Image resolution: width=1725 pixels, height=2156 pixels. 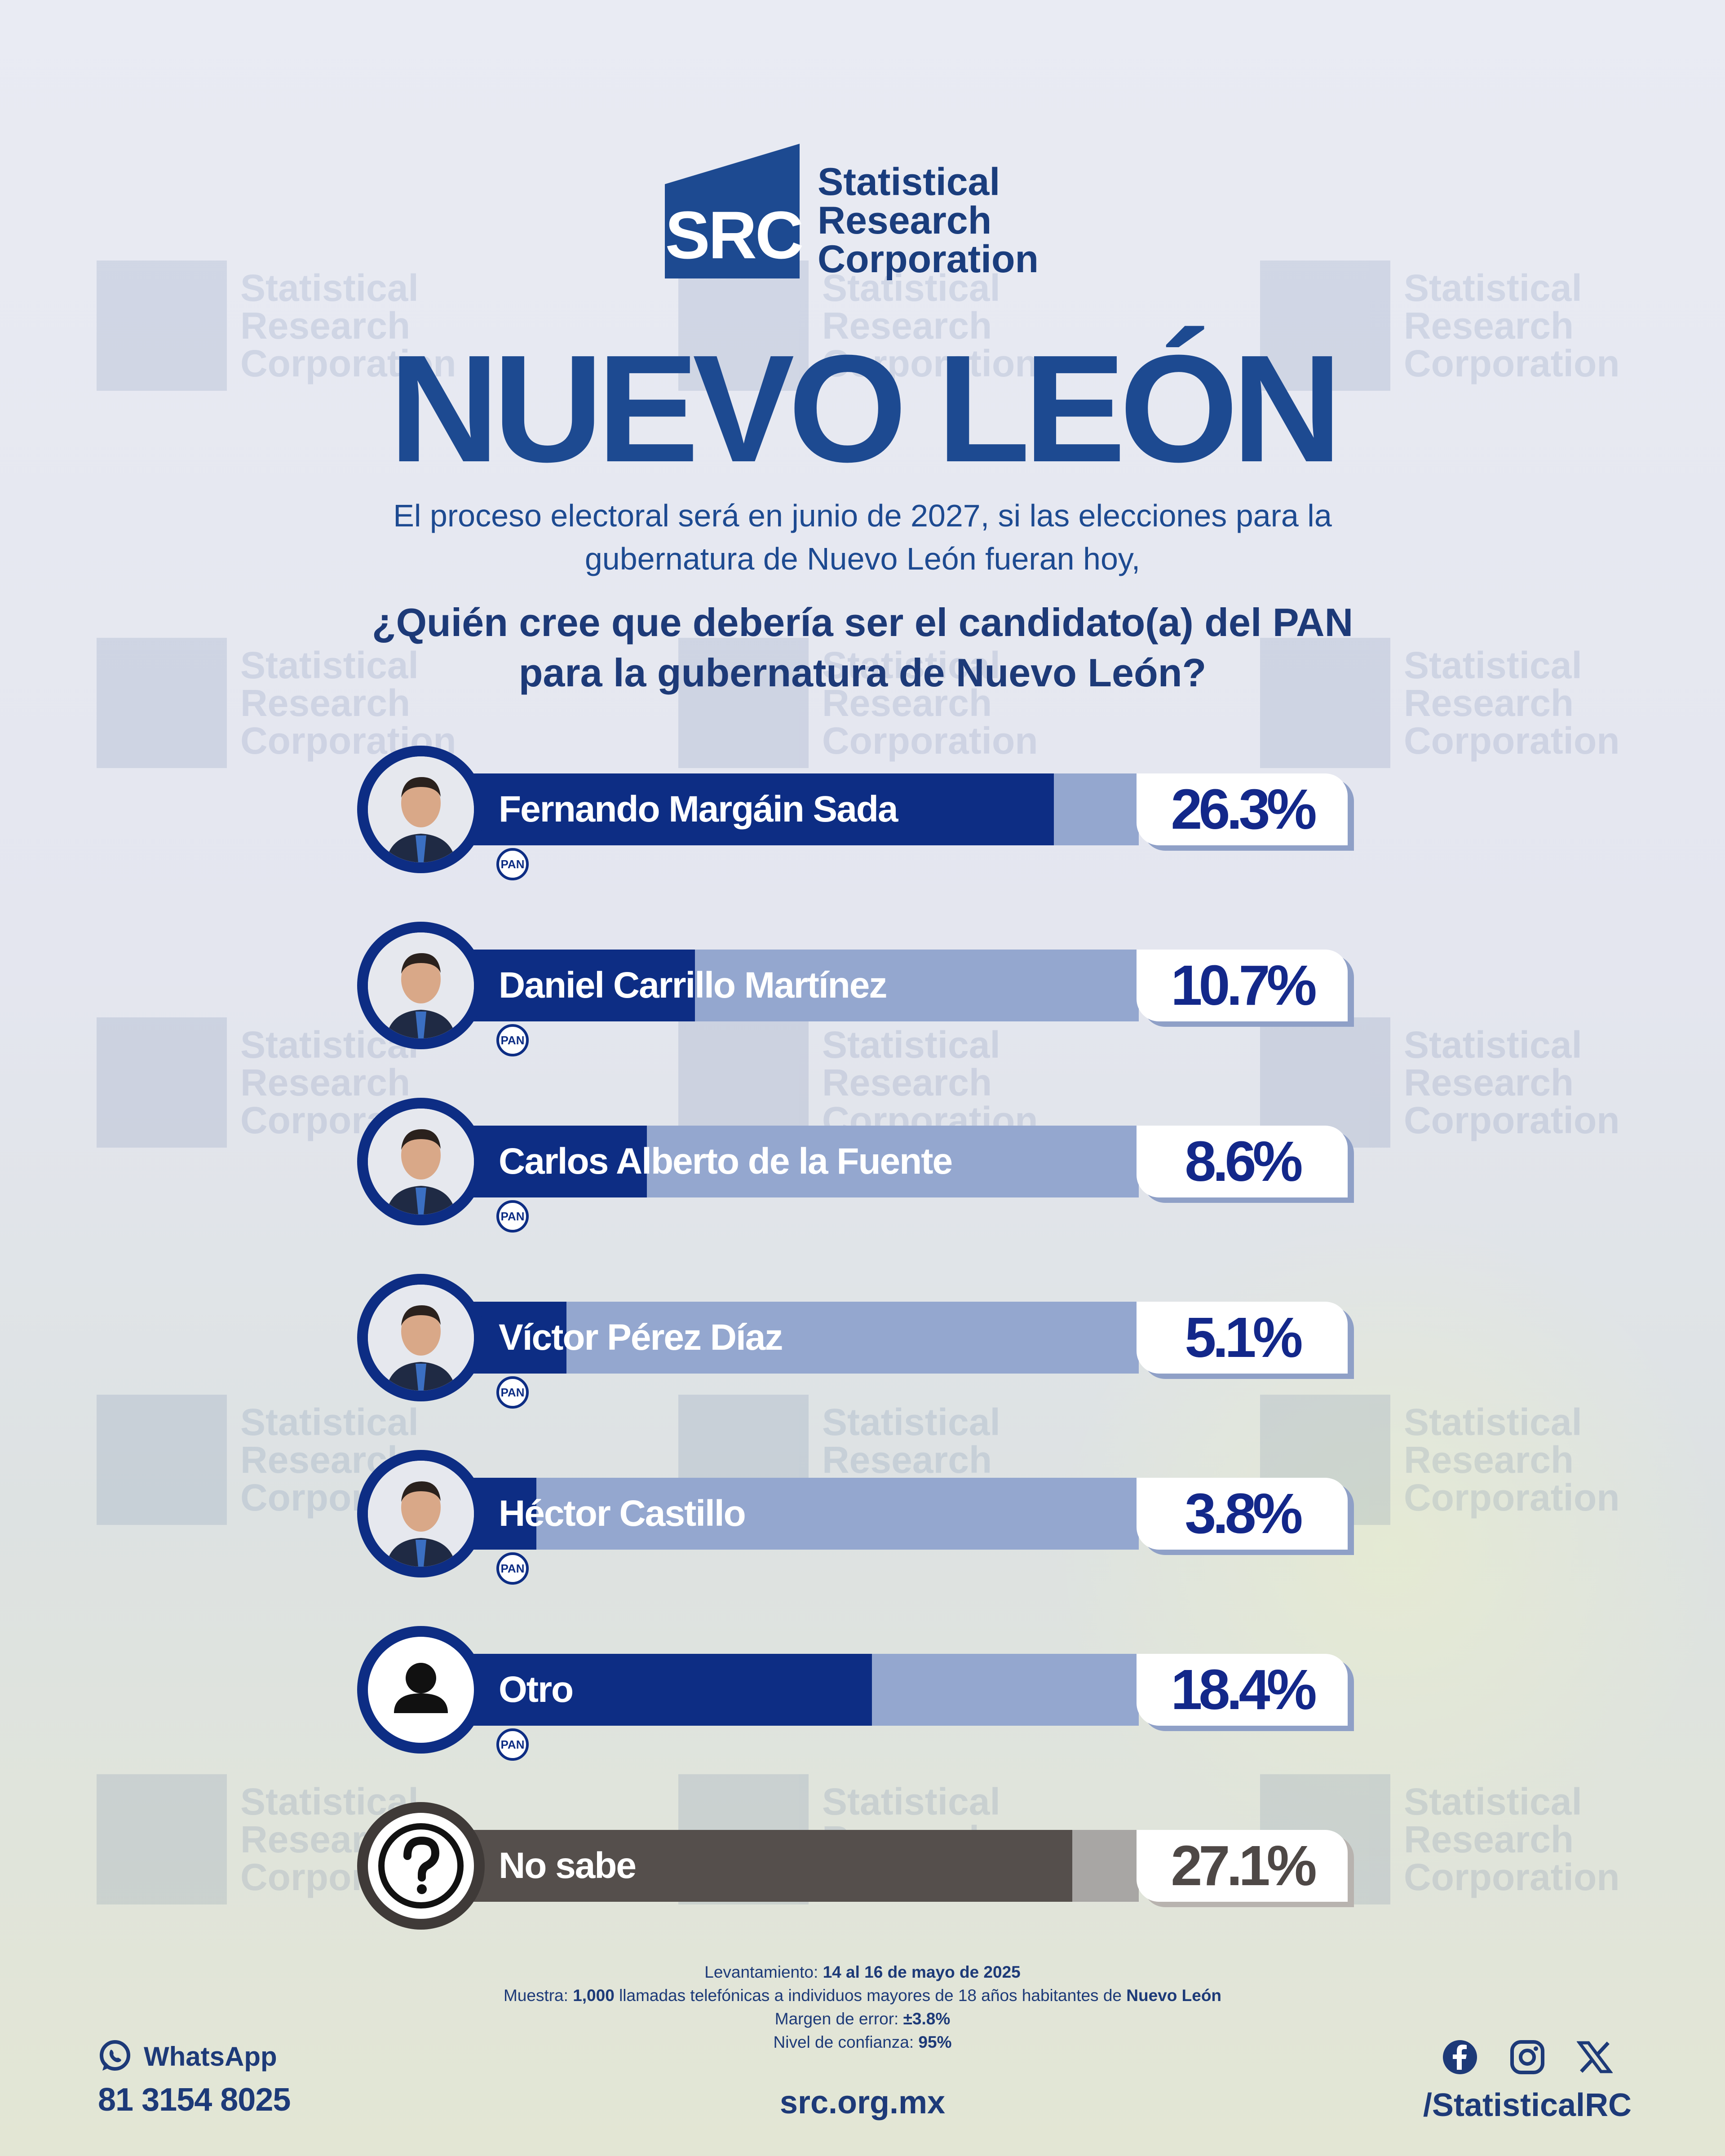 I want to click on instagram-icon, so click(x=1527, y=2057).